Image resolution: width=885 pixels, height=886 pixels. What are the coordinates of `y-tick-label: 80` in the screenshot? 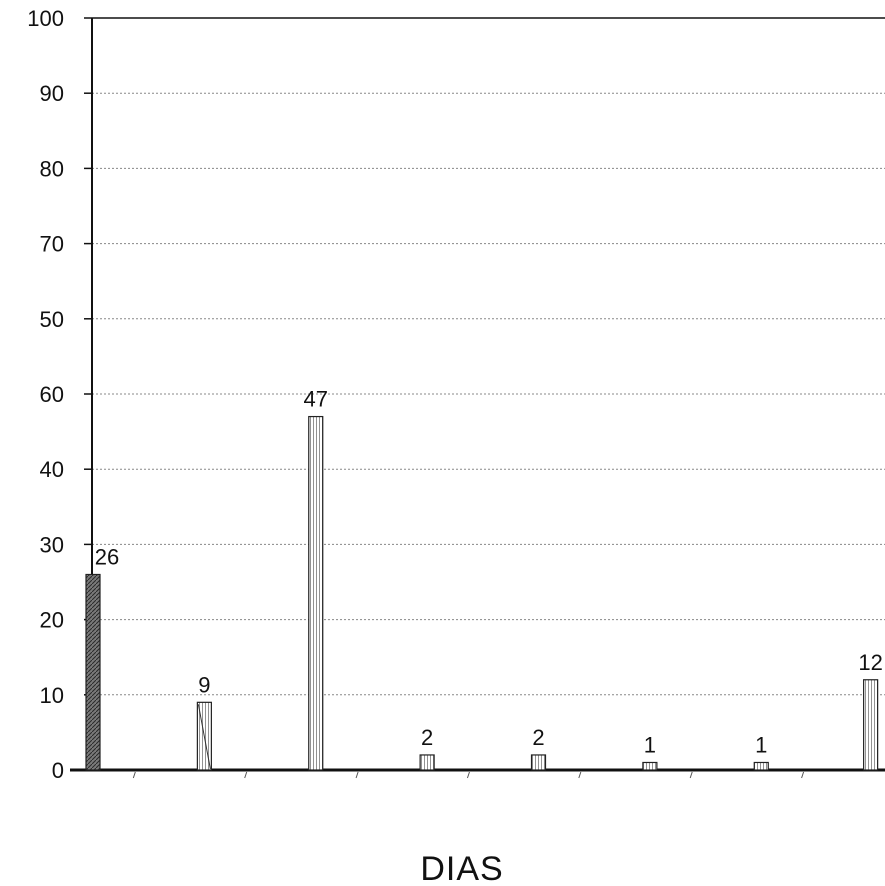 It's located at (52, 168).